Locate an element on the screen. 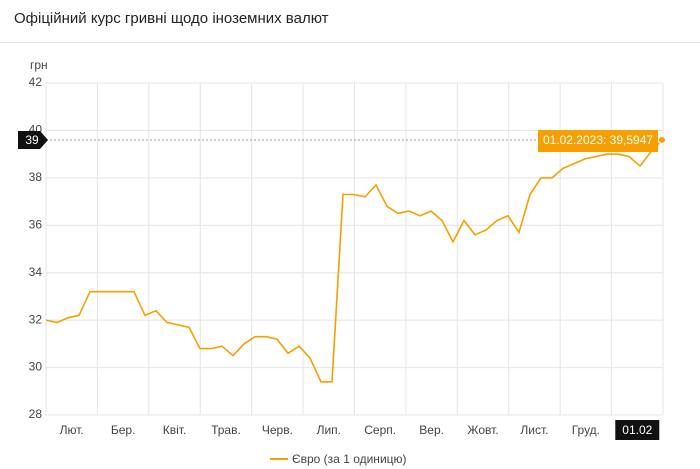 The width and height of the screenshot is (700, 469). y-tick-label: 30 is located at coordinates (36, 367).